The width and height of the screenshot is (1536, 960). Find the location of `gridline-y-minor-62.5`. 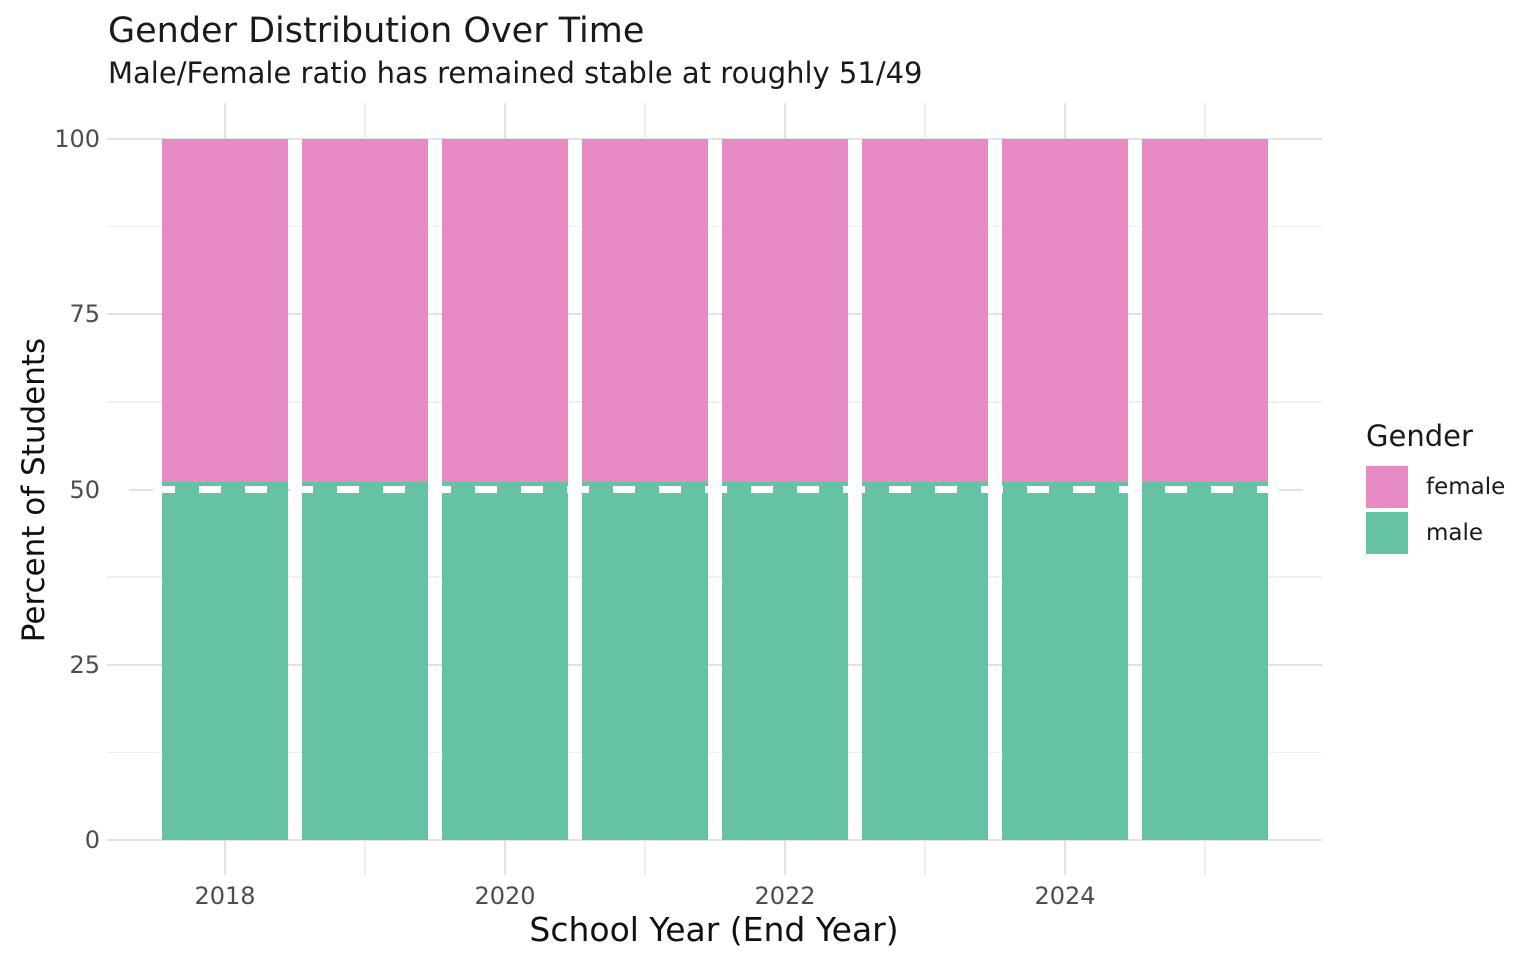

gridline-y-minor-62.5 is located at coordinates (714, 402).